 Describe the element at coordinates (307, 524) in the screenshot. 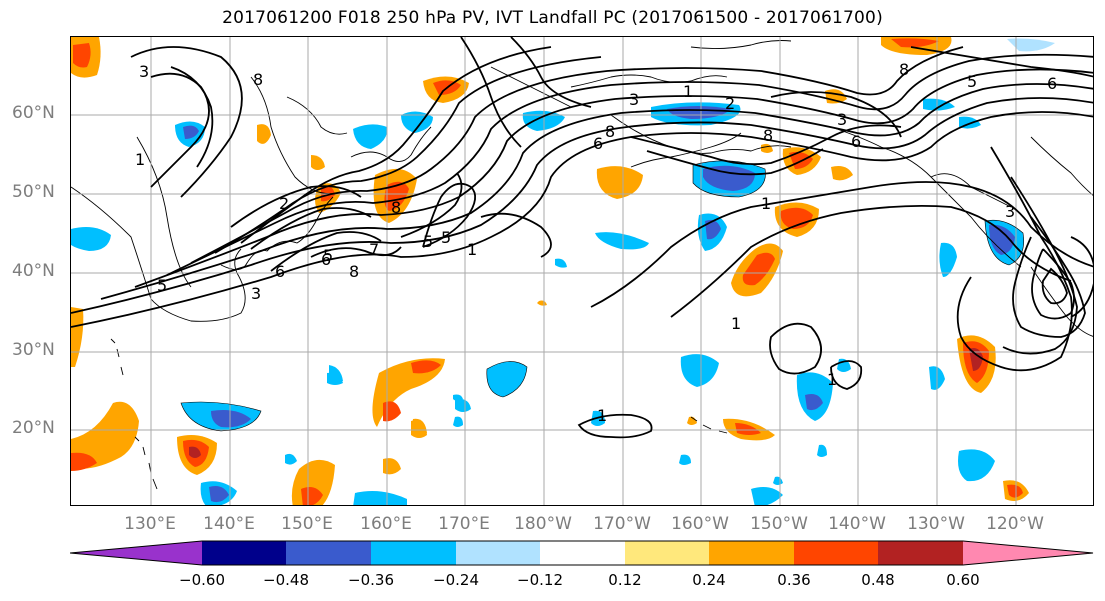

I see `lon-label-150e: 150°E` at that location.